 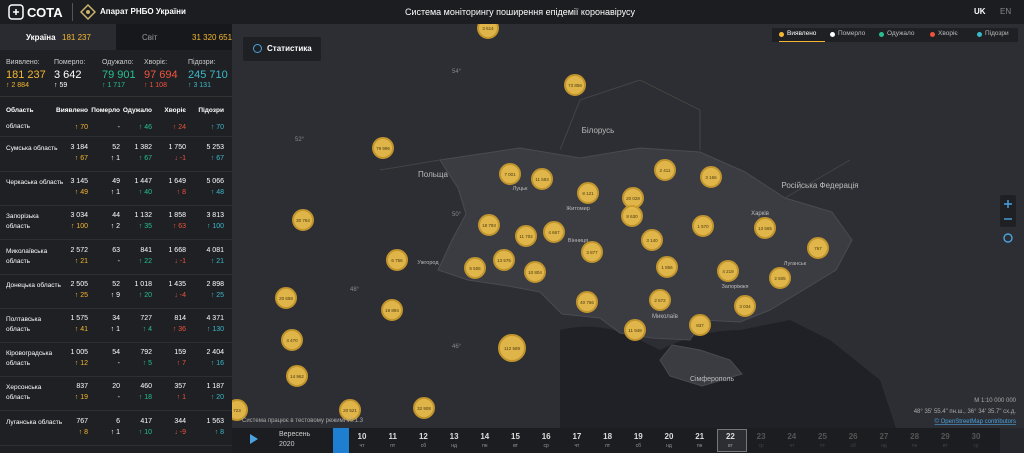 I want to click on cluster-value: 11 593, so click(x=542, y=179).